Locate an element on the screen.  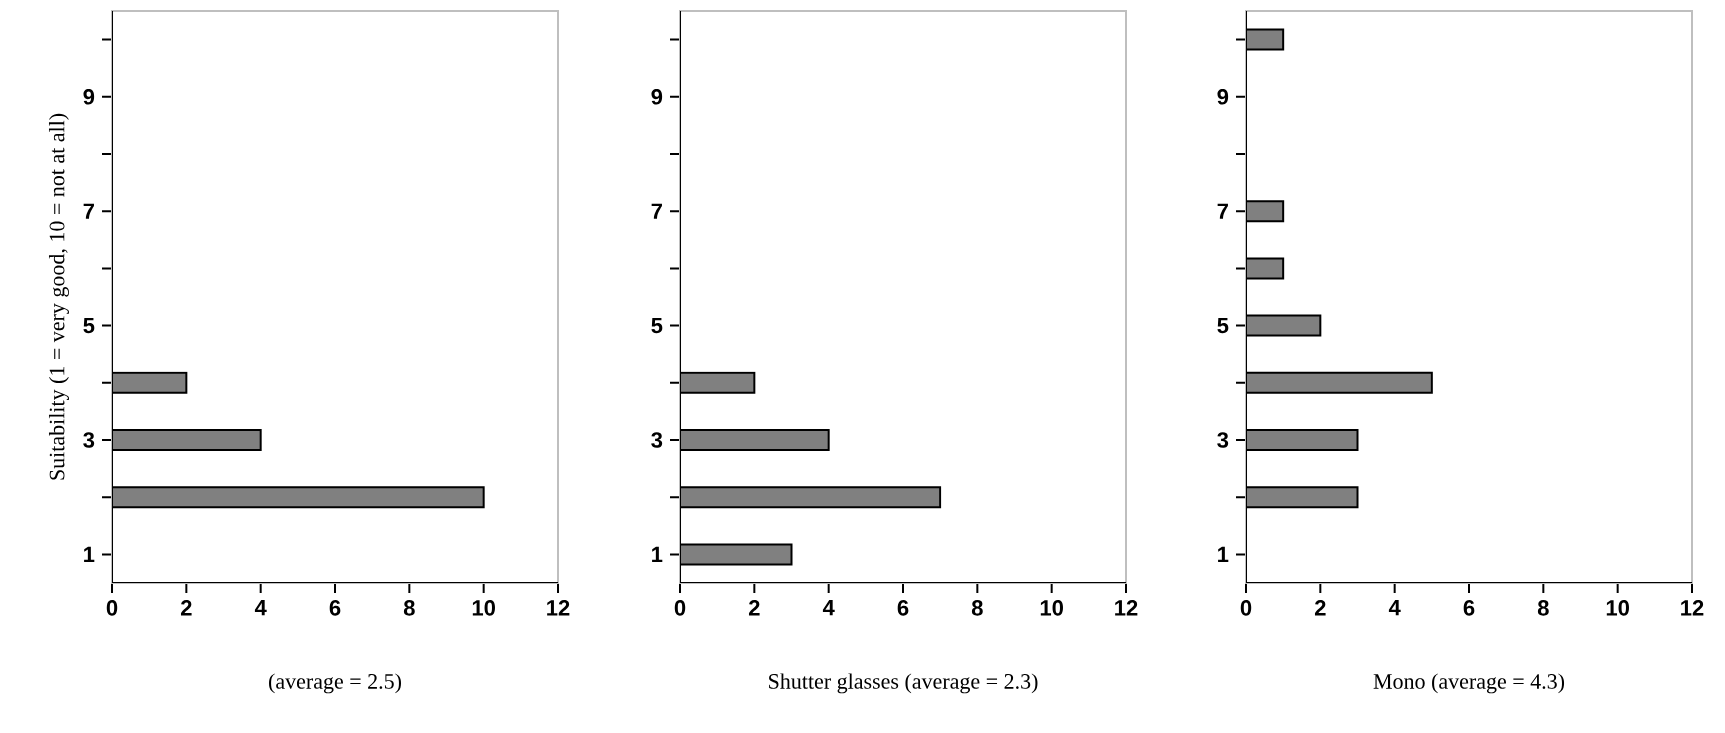
x-axis-title: Mono (average = 4.3) is located at coordinates (1469, 683).